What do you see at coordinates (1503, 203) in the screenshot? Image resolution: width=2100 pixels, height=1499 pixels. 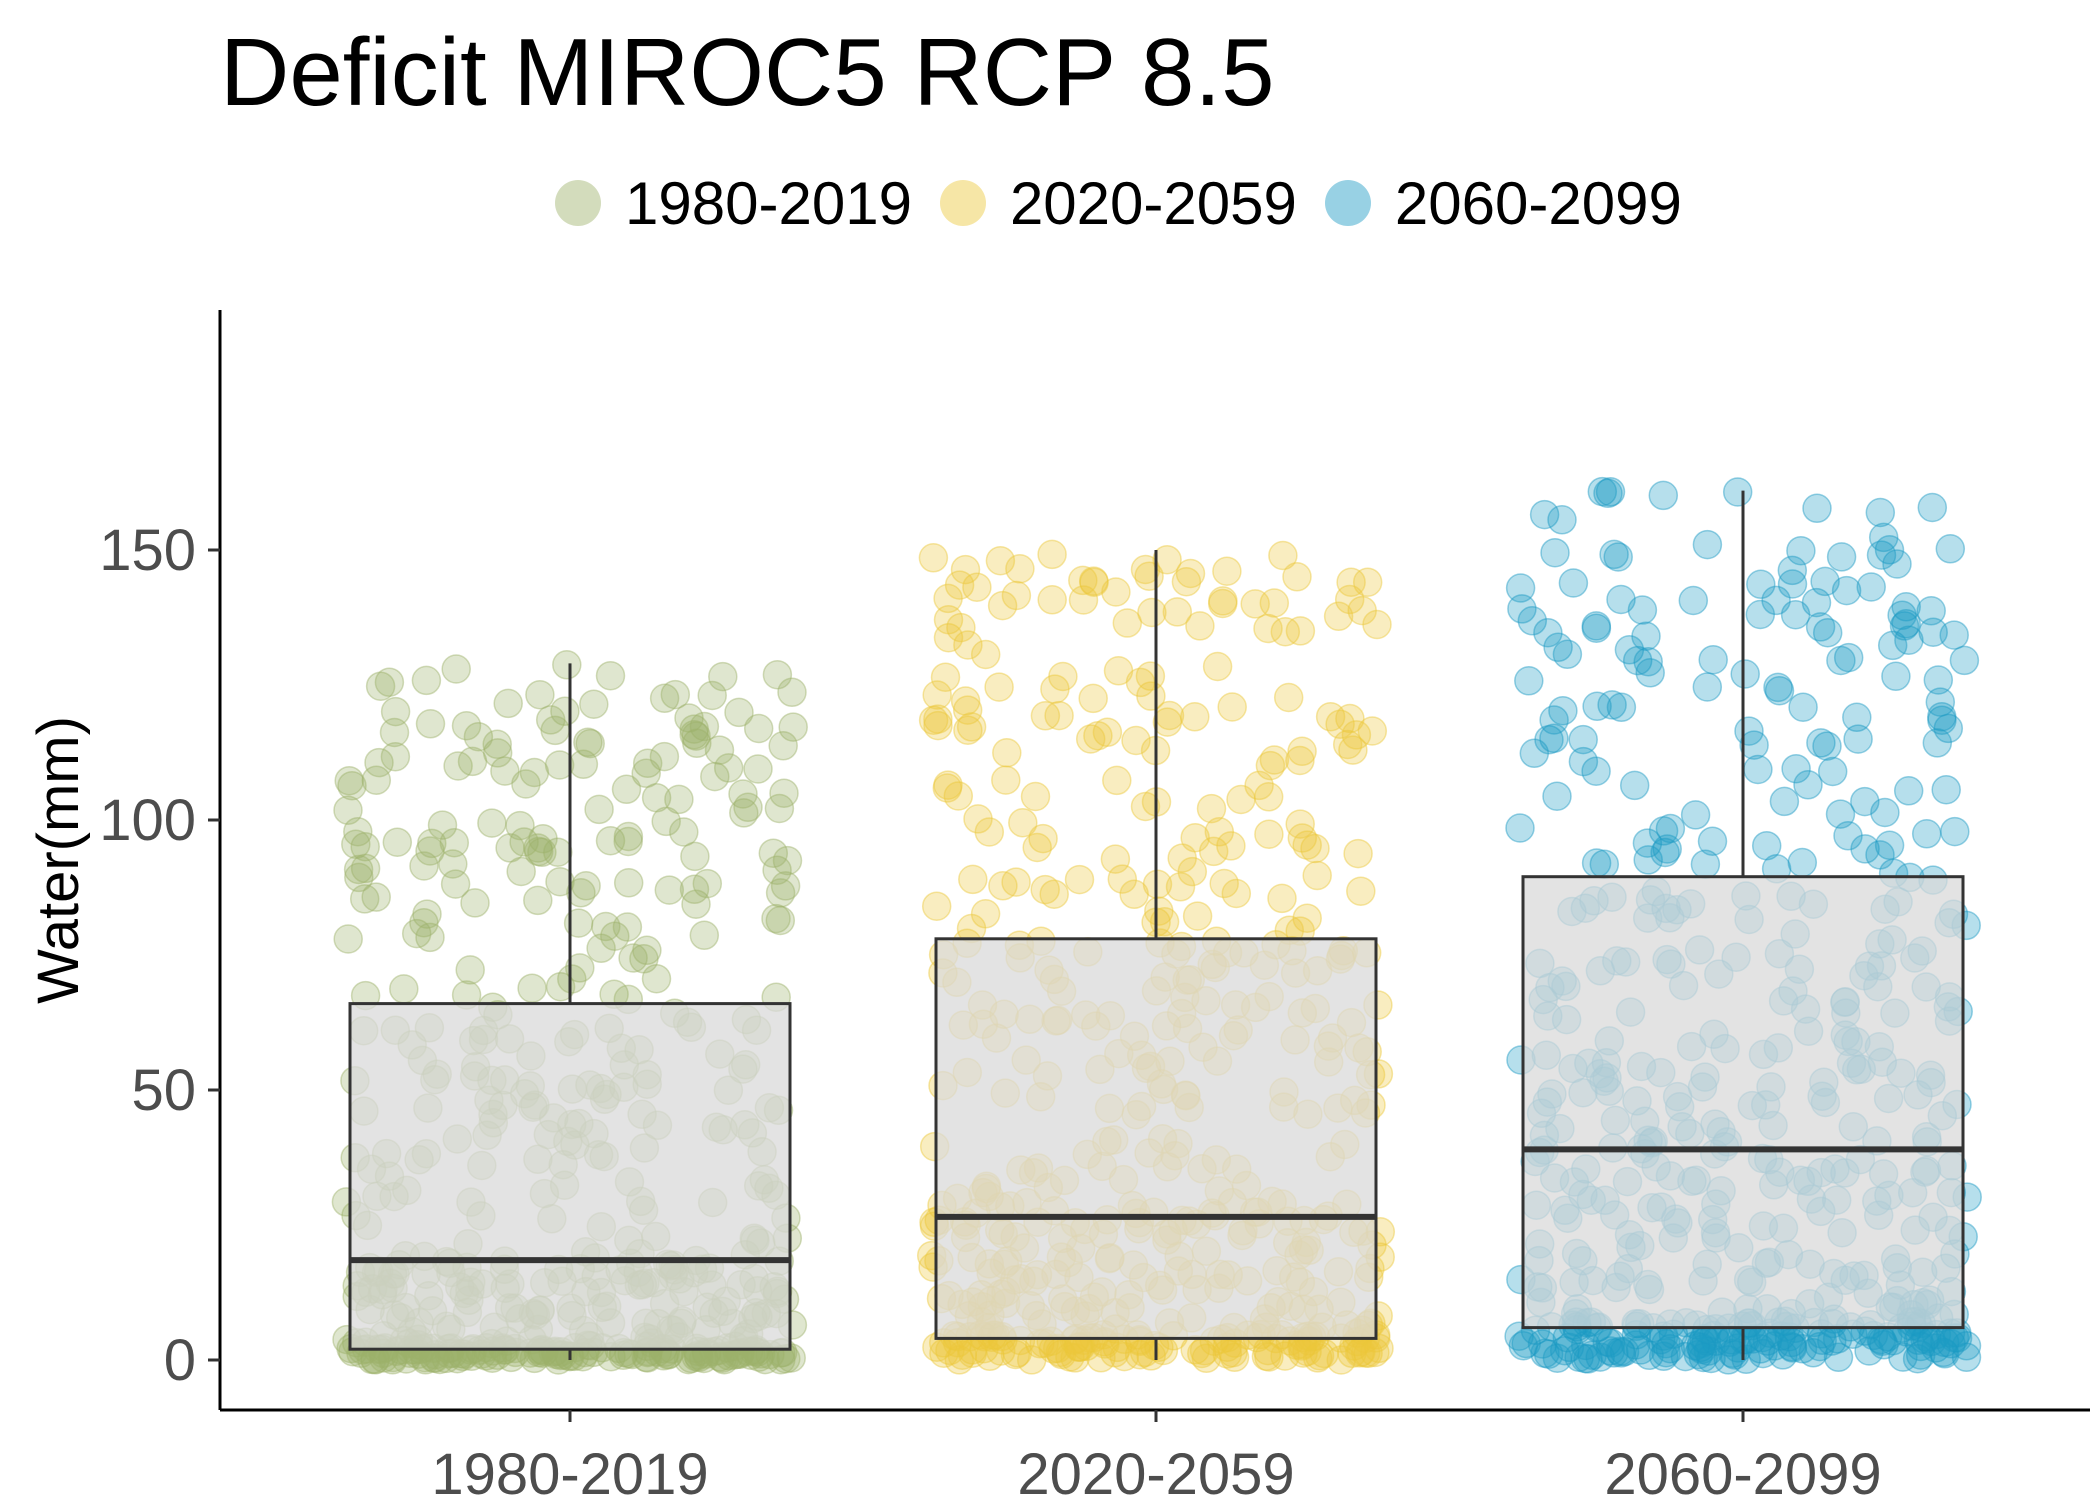 I see `legend-item-3: 2060-2099` at bounding box center [1503, 203].